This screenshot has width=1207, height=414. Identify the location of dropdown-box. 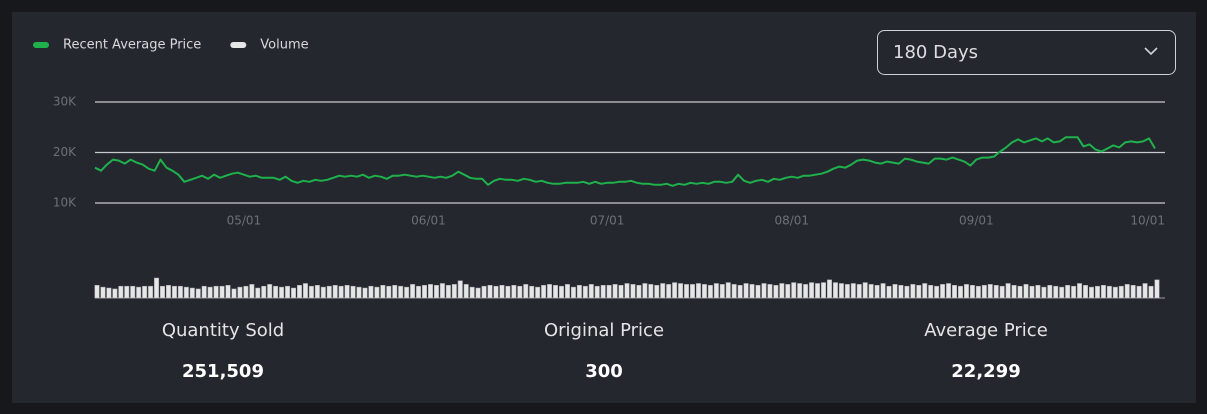
(1026, 52).